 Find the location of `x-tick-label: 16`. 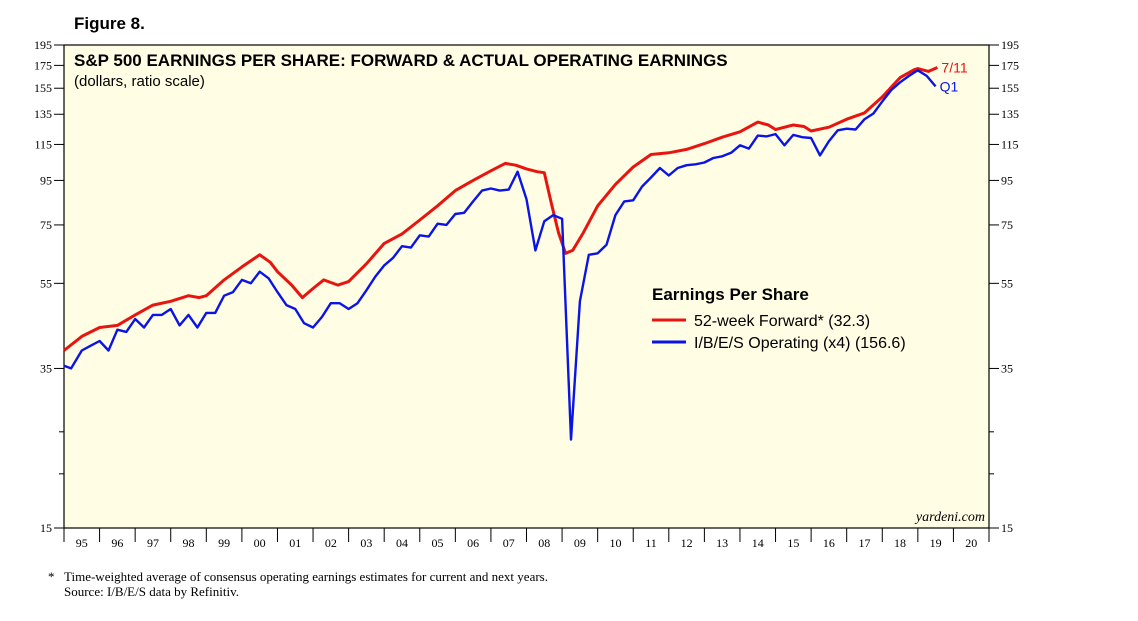

x-tick-label: 16 is located at coordinates (829, 543).